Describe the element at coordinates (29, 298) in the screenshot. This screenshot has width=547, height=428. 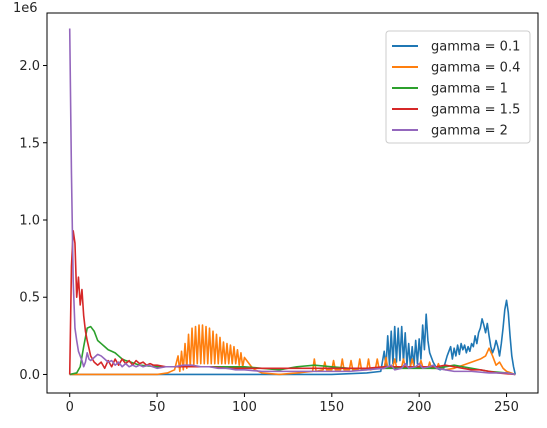
I see `y-tick-label: 0.5` at that location.